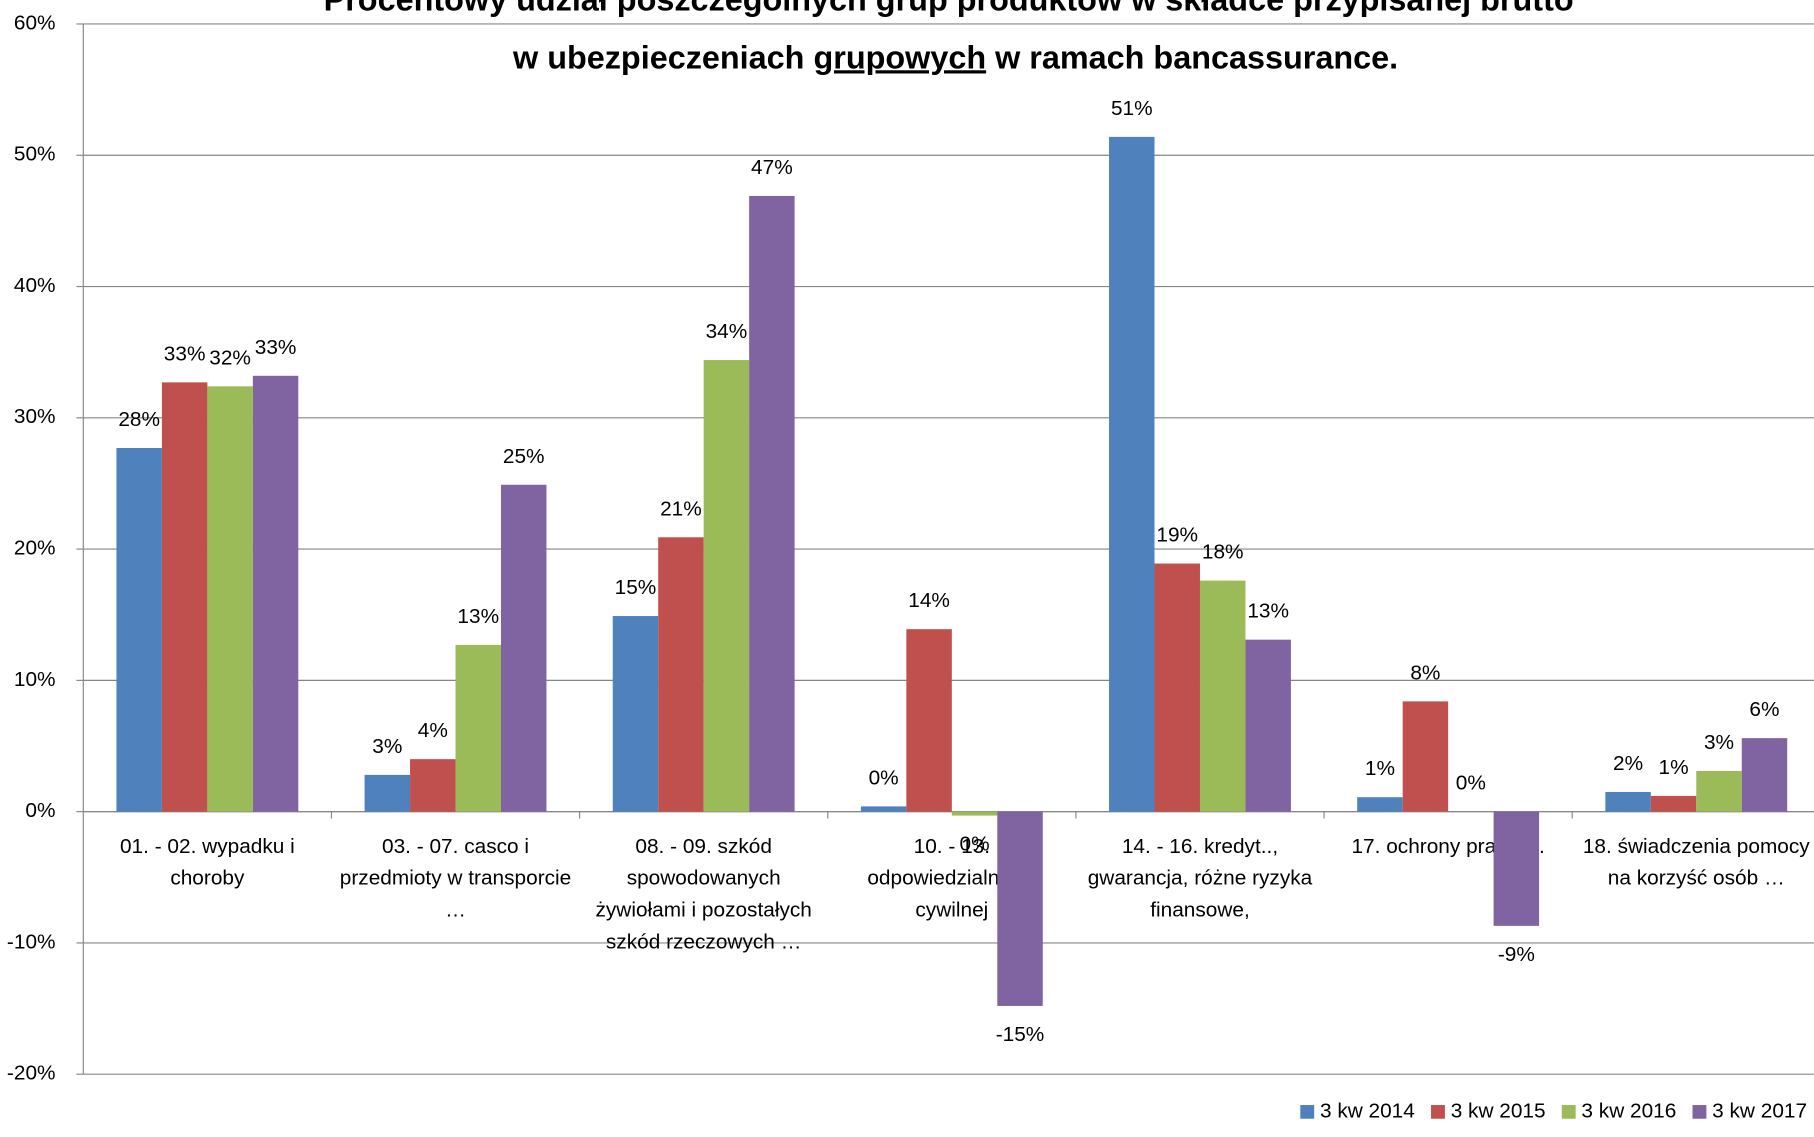  What do you see at coordinates (31, 1073) in the screenshot?
I see `y-tick-label: -20%` at bounding box center [31, 1073].